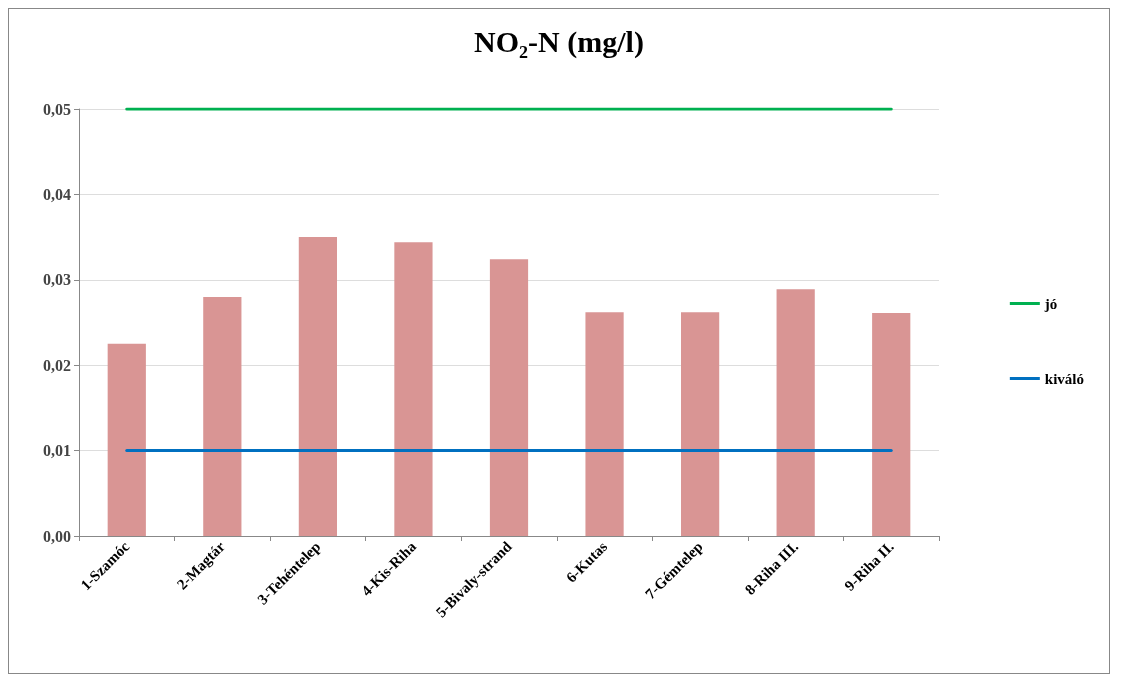 The height and width of the screenshot is (686, 1121). What do you see at coordinates (57, 194) in the screenshot?
I see `y-tick-label: 0,04` at bounding box center [57, 194].